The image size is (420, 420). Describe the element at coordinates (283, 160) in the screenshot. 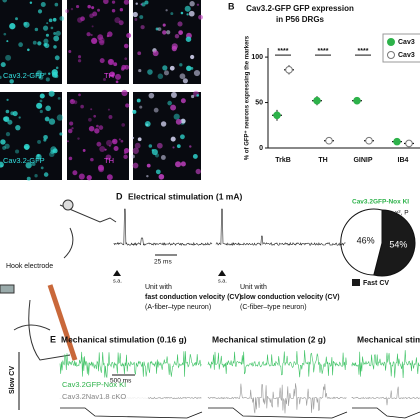

I see `x-tick-label: TrkB` at that location.